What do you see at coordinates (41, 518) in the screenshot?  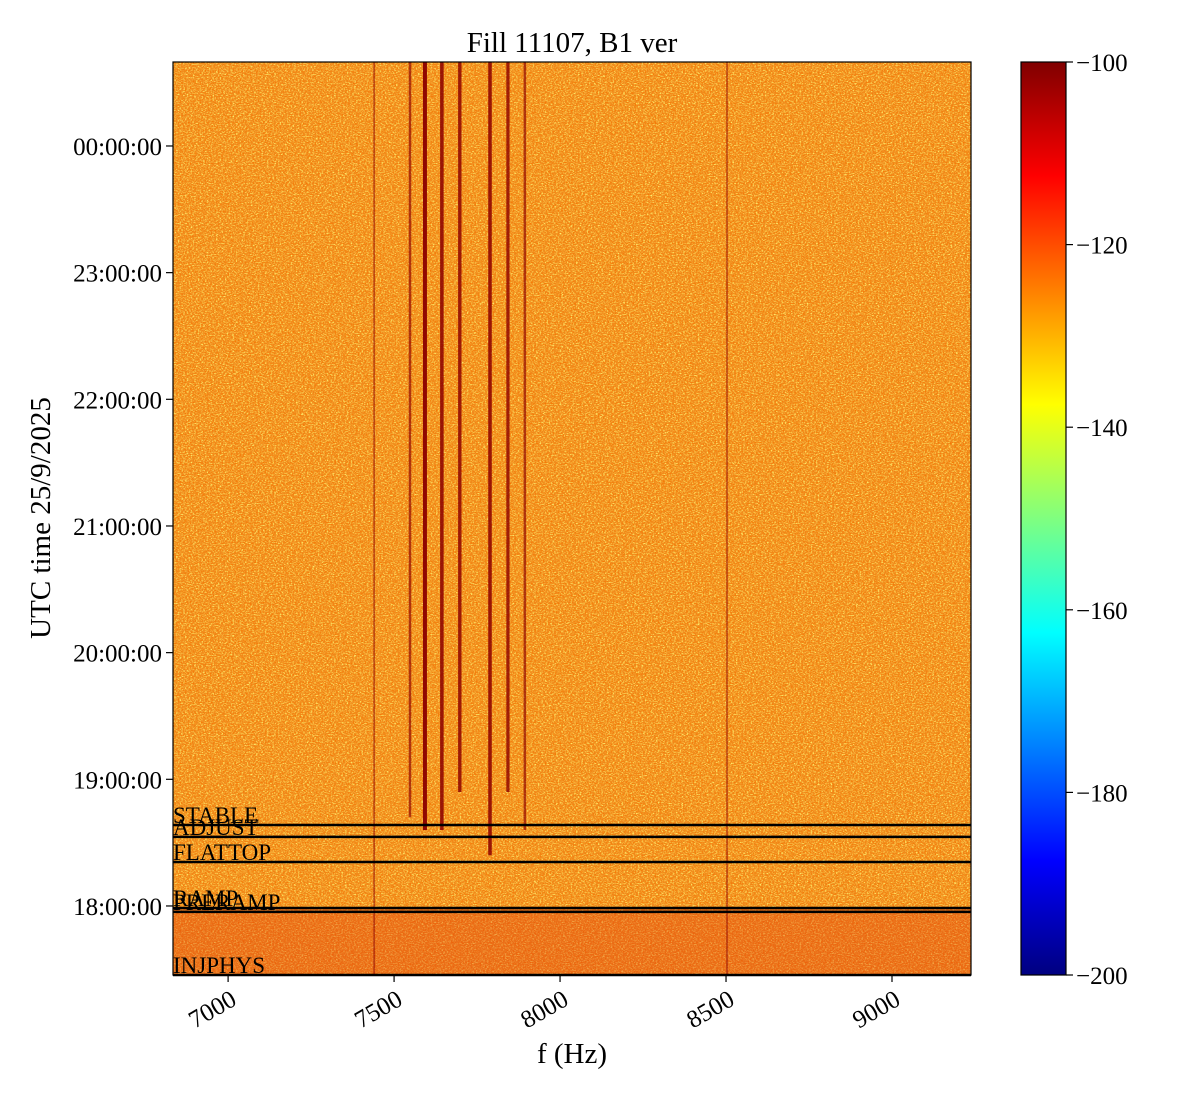 I see `y-axis-label: UTC time 25/9/2025` at bounding box center [41, 518].